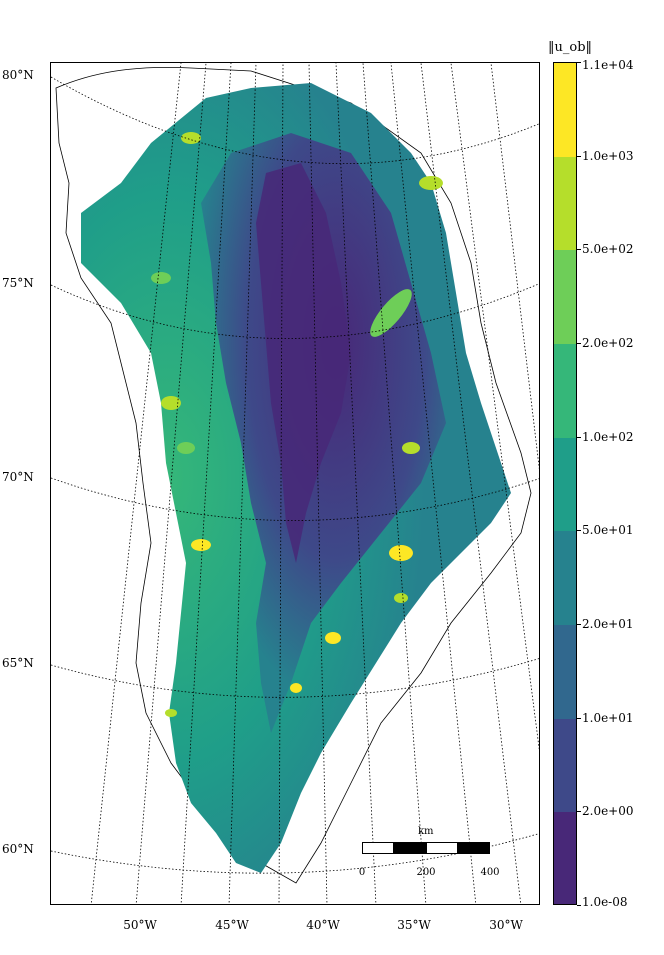 Image resolution: width=664 pixels, height=955 pixels. What do you see at coordinates (232, 925) in the screenshot?
I see `lon-label-45: 45°W` at bounding box center [232, 925].